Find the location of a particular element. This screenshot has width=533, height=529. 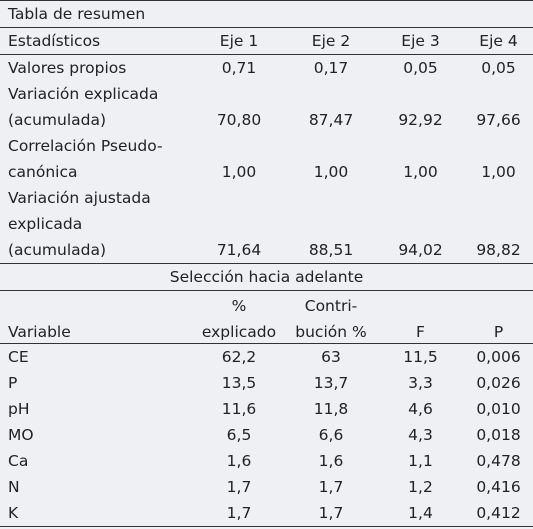

stat-value: 0,71 is located at coordinates (239, 68).